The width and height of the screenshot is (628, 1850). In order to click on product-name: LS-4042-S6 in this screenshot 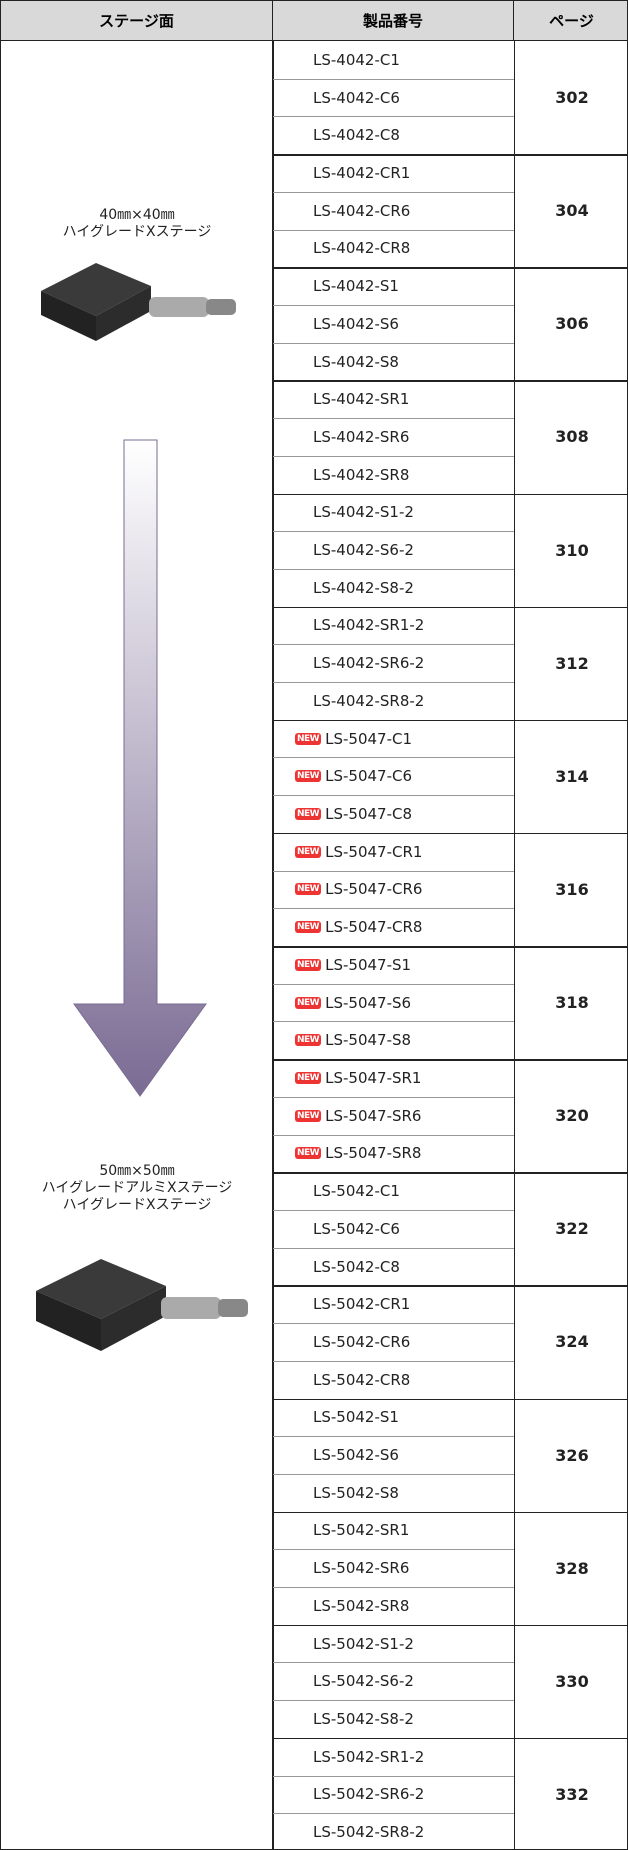, I will do `click(356, 323)`.